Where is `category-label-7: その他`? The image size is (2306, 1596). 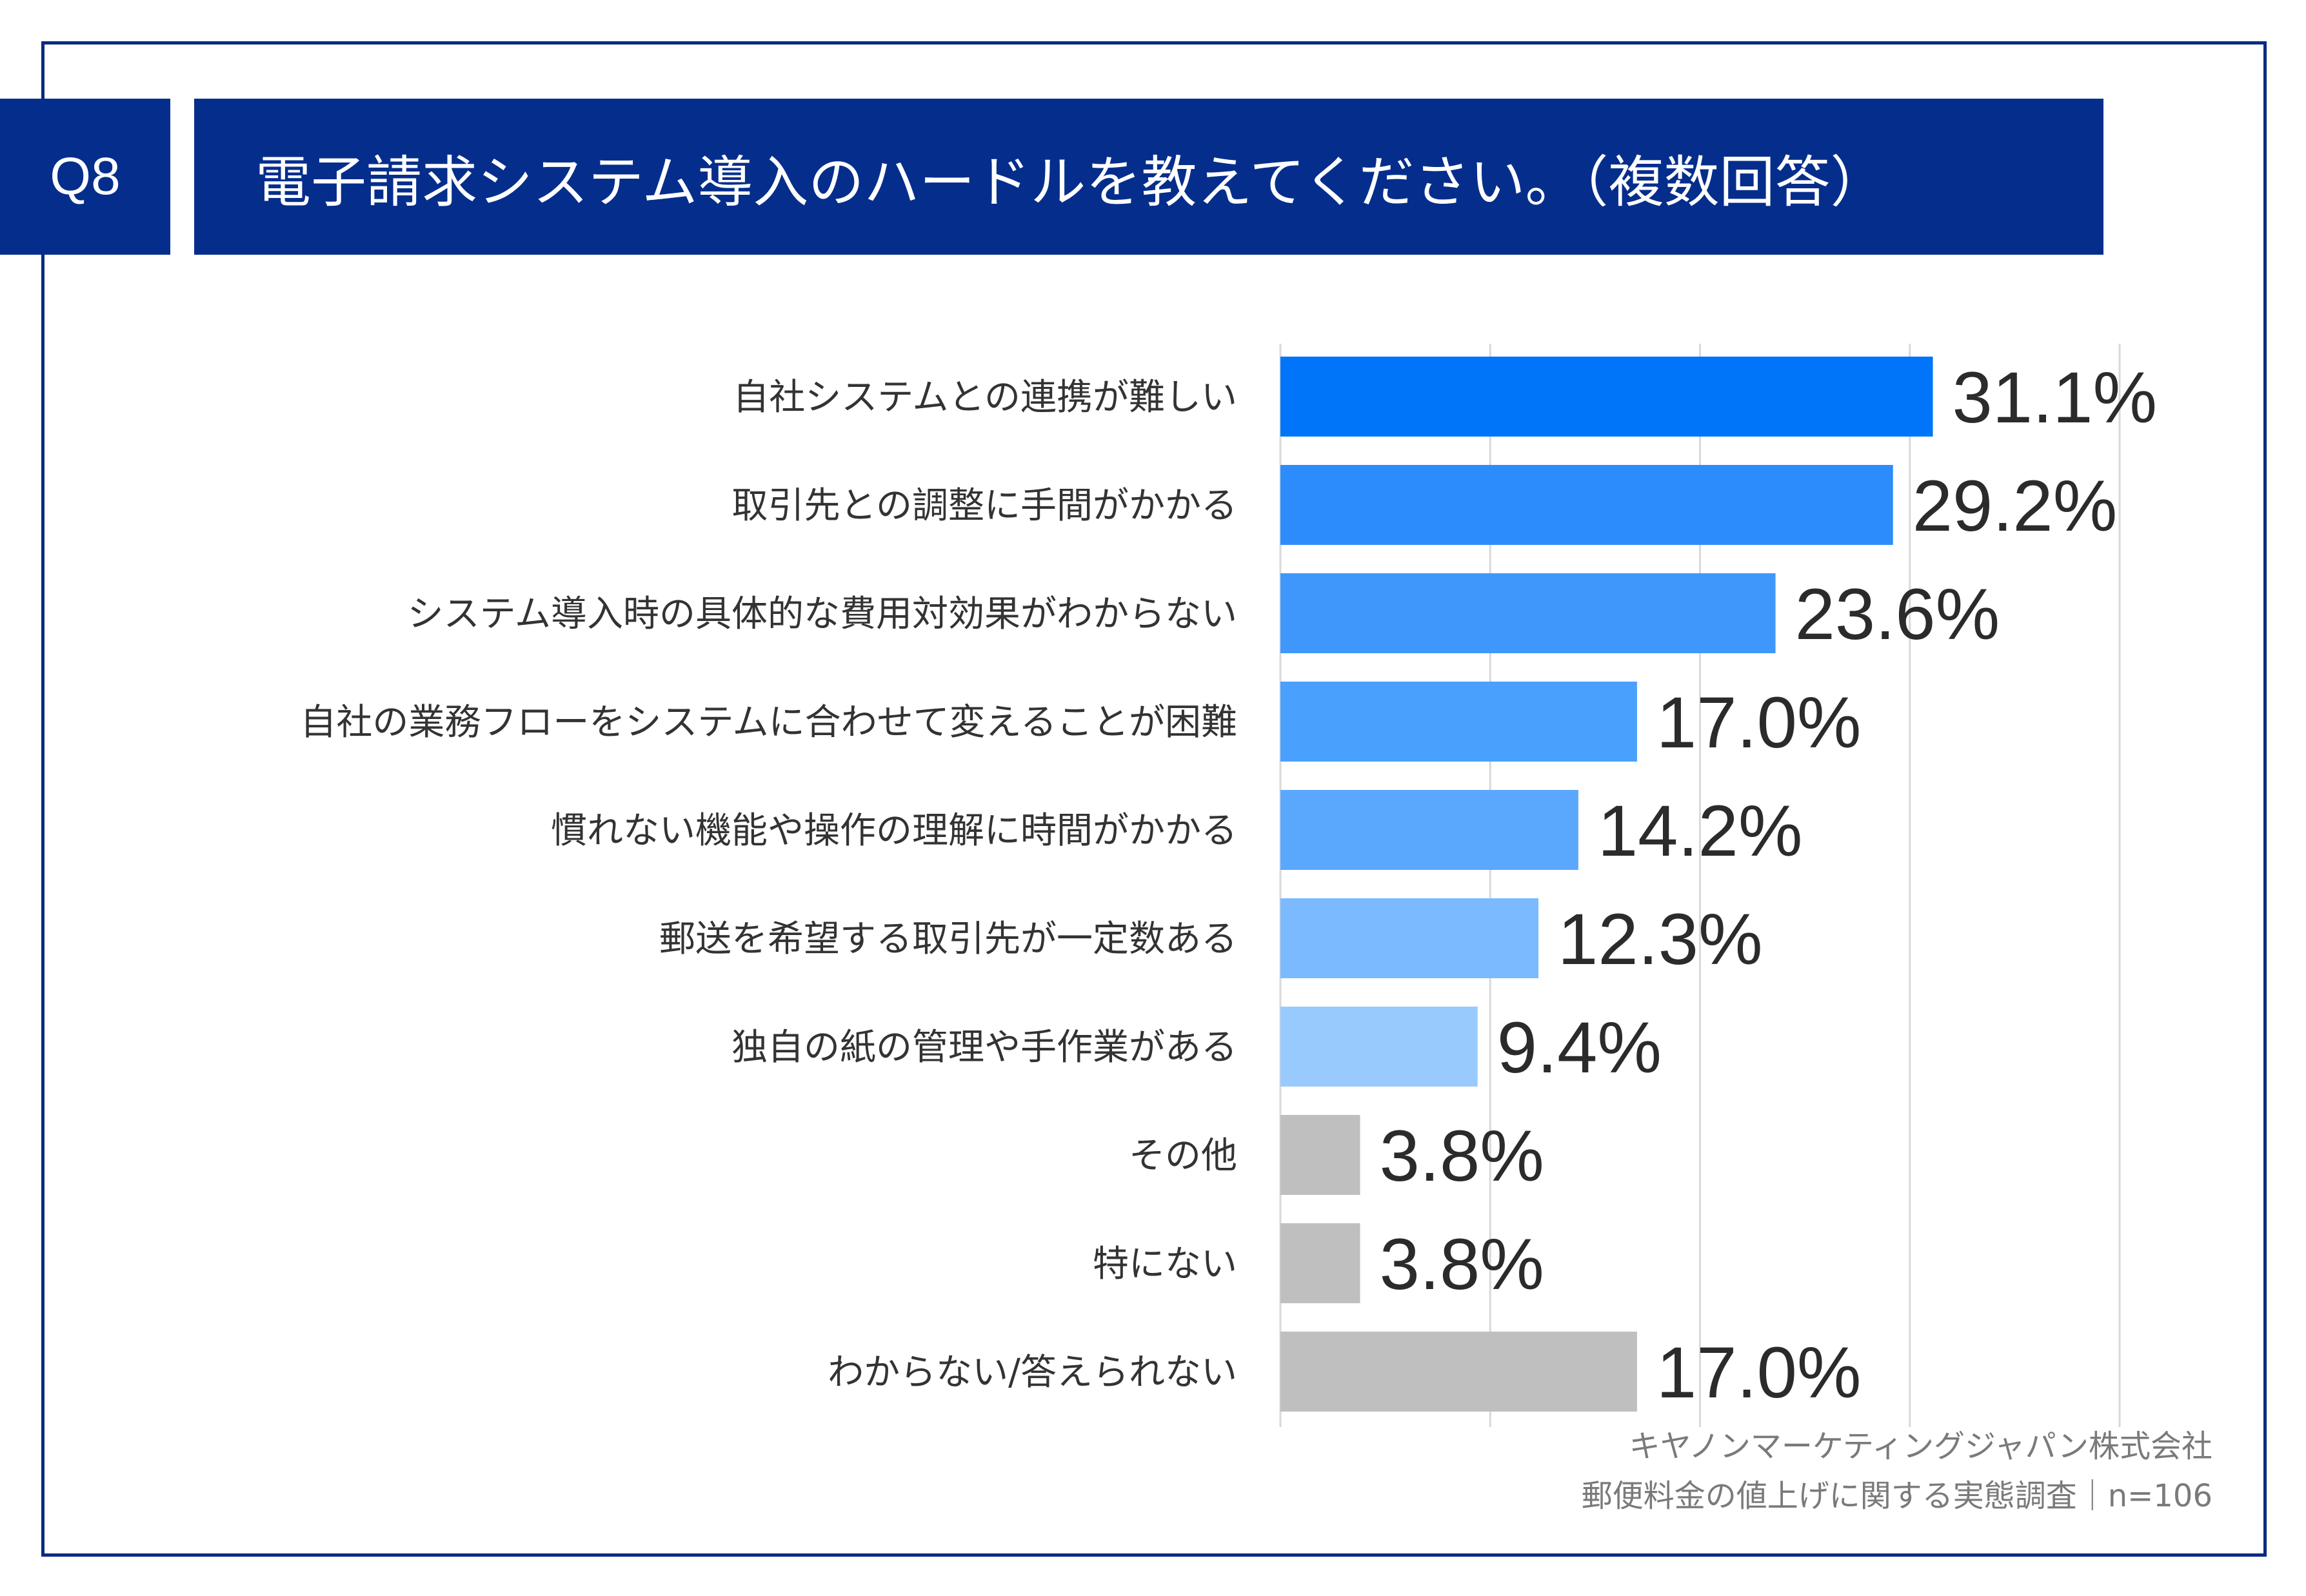 category-label-7: その他 is located at coordinates (1183, 1156).